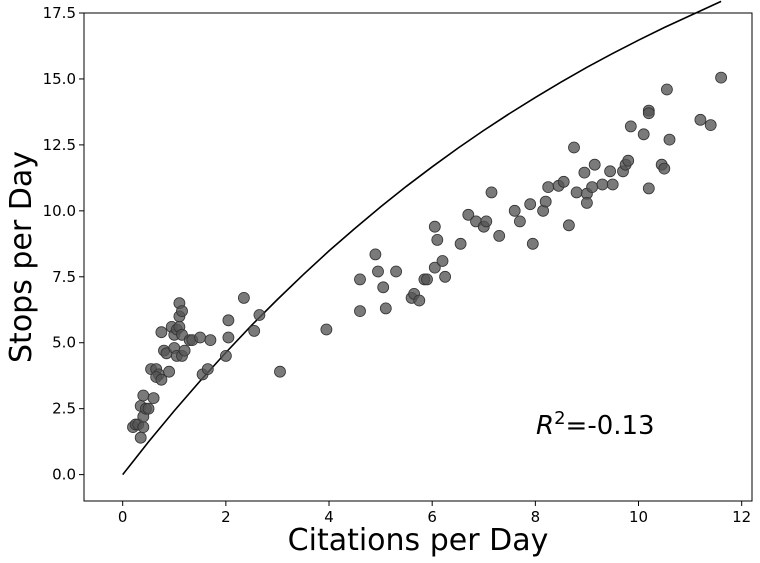 The image size is (760, 563). I want to click on x-axis-label: Citations per Day, so click(418, 540).